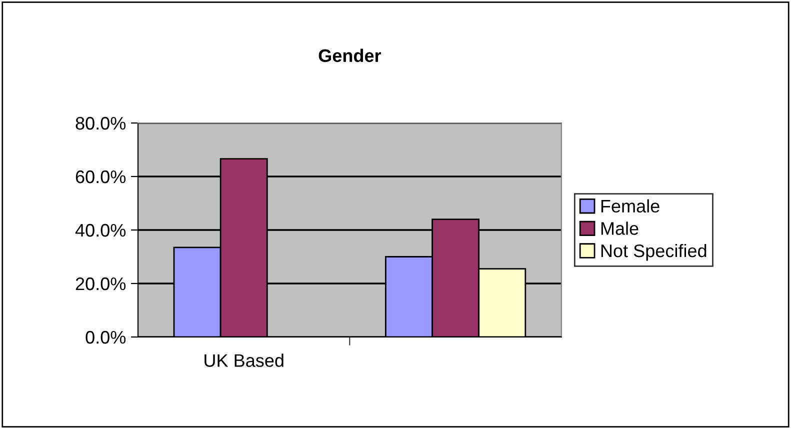  Describe the element at coordinates (100, 230) in the screenshot. I see `y-tick-label: 40.0%` at that location.